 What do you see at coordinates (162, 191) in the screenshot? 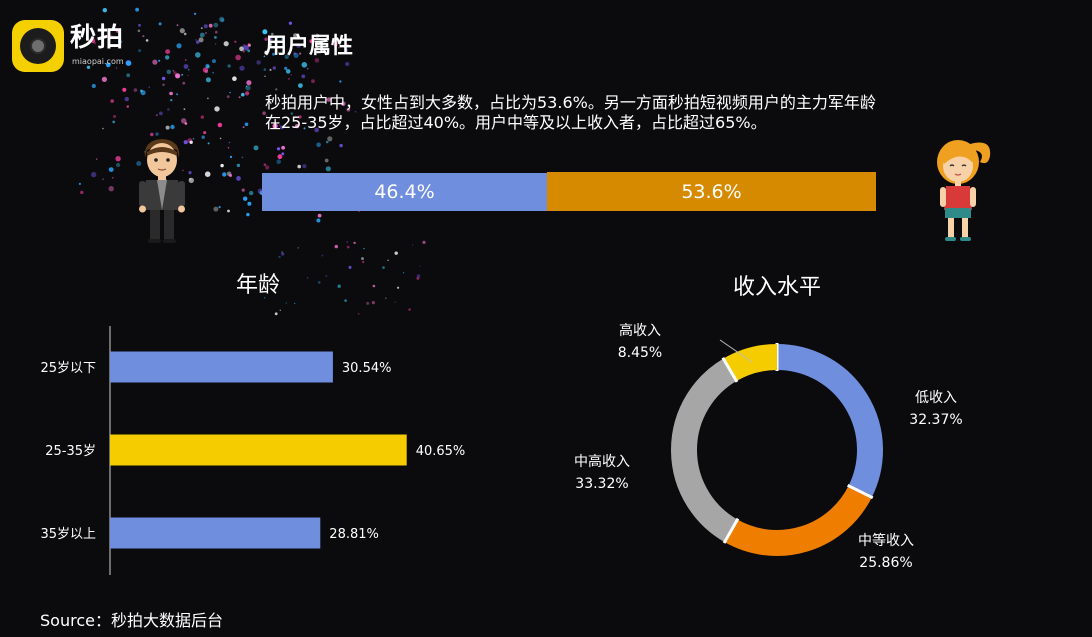
I see `man-icon` at bounding box center [162, 191].